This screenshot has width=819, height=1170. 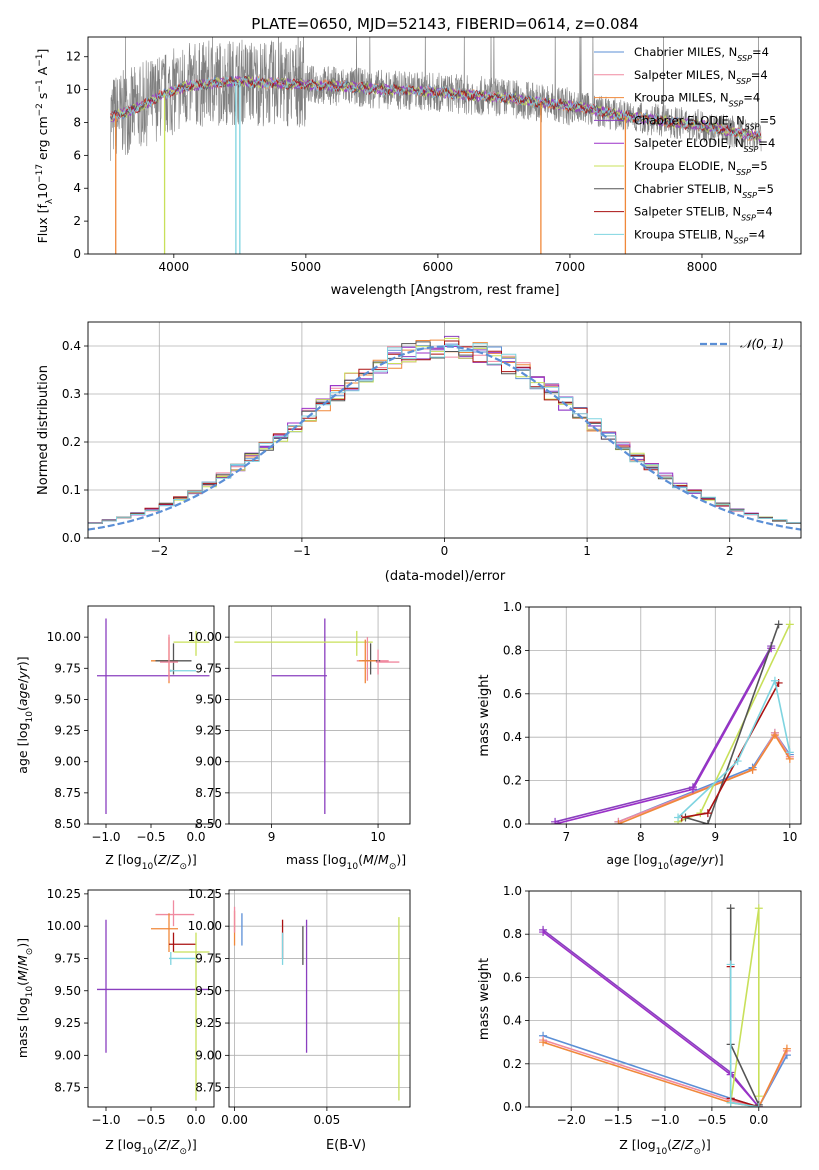 I want to click on spectrum-ytick-label: 0, so click(x=77, y=254).